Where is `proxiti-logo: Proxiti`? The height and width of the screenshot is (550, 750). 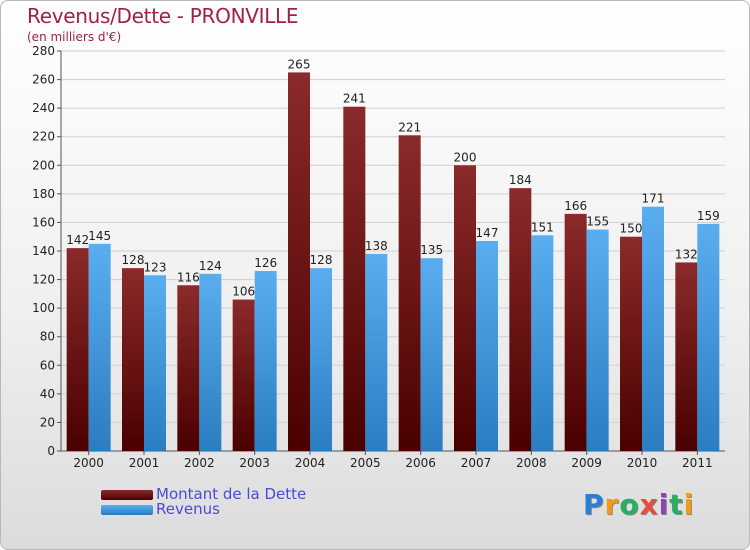 proxiti-logo: Proxiti is located at coordinates (638, 504).